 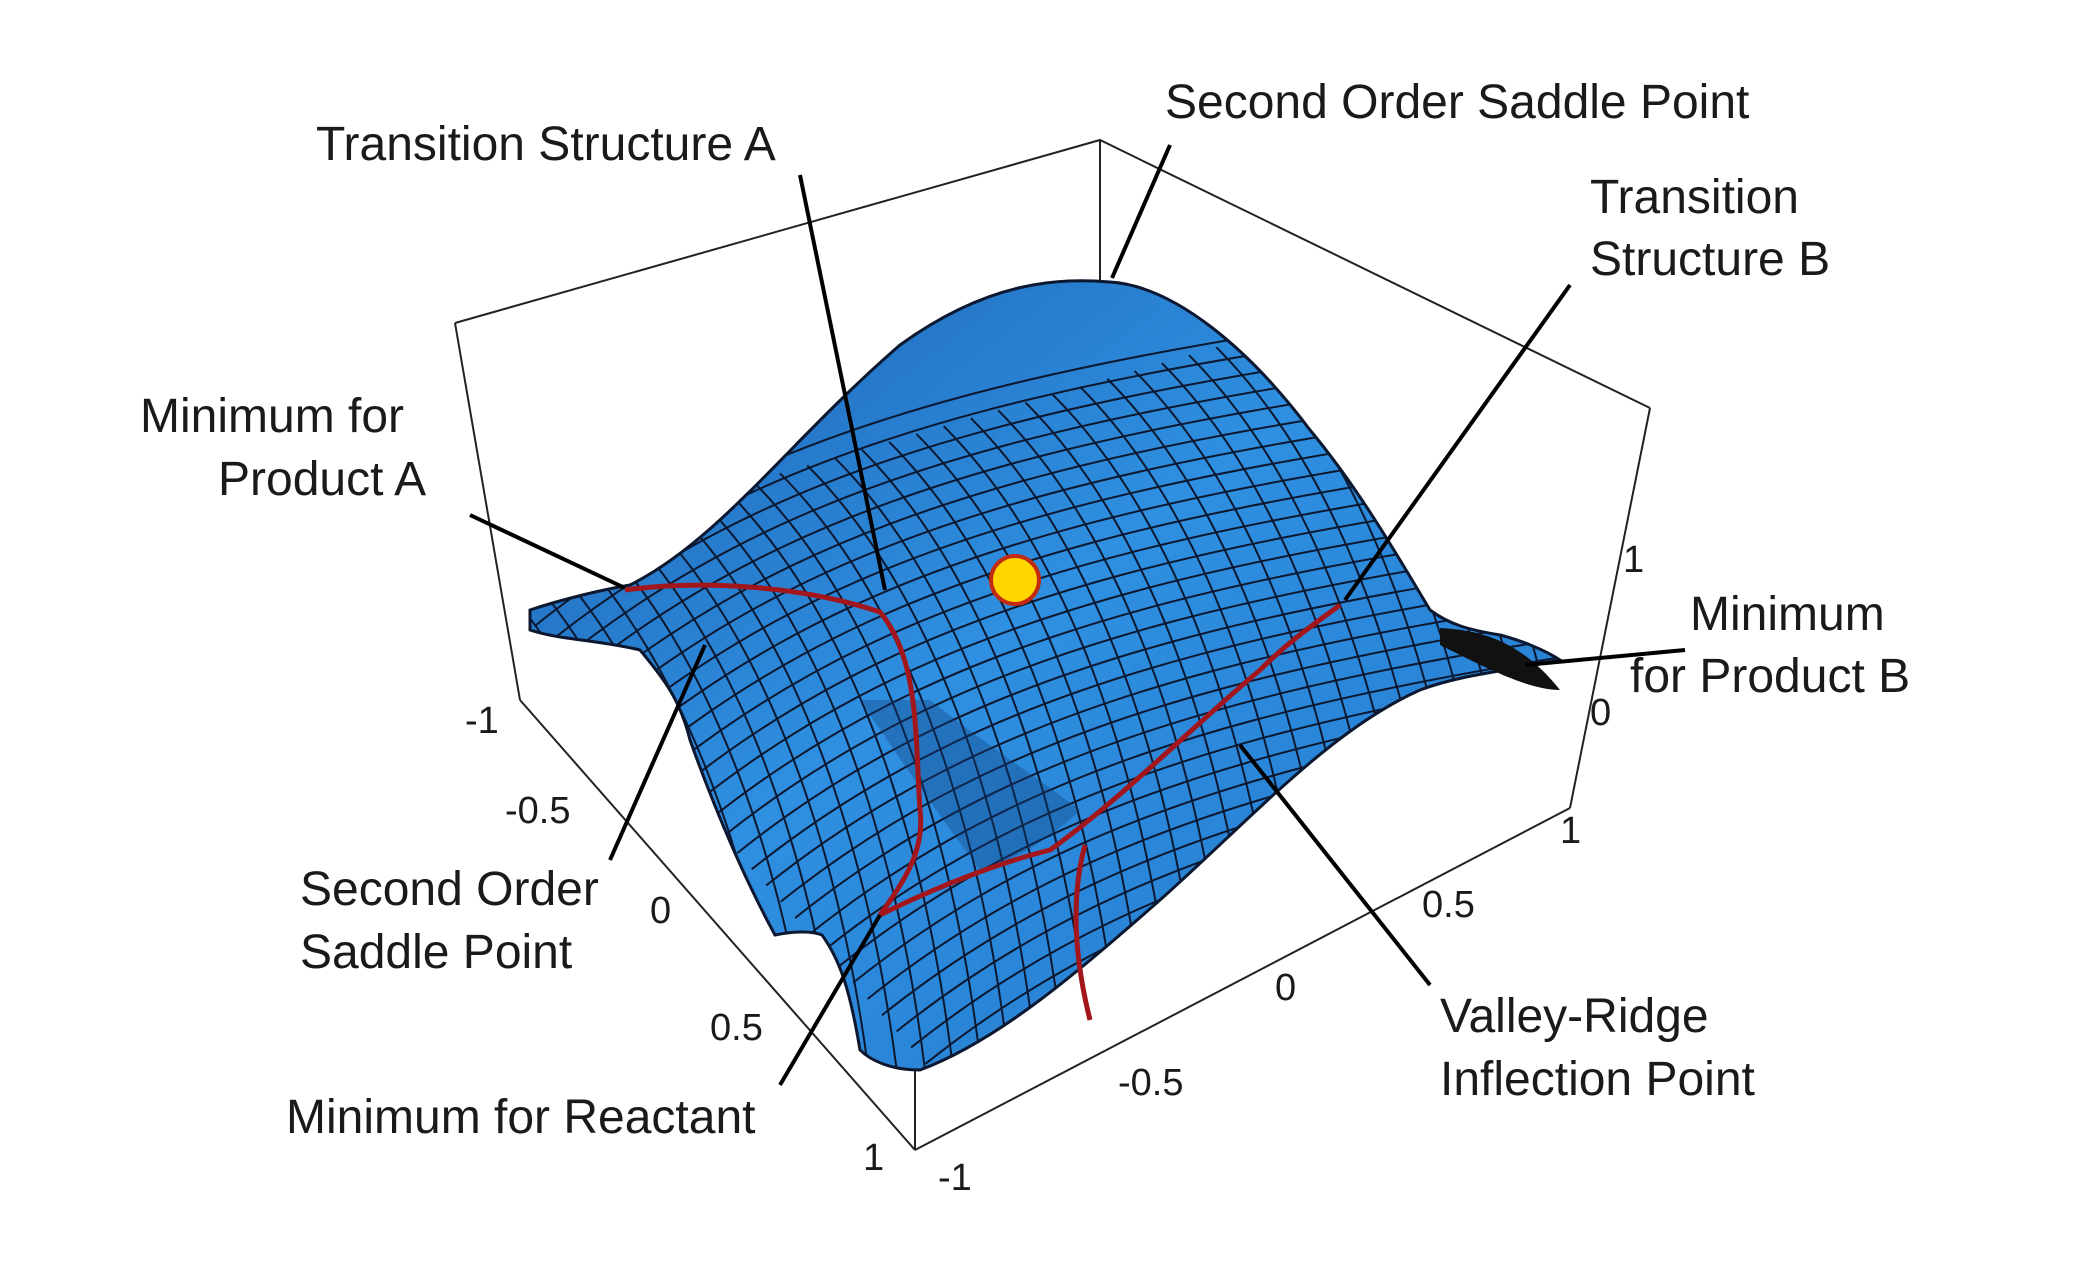 I want to click on label-valley-ridge-2: Inflection Point, so click(x=1597, y=1079).